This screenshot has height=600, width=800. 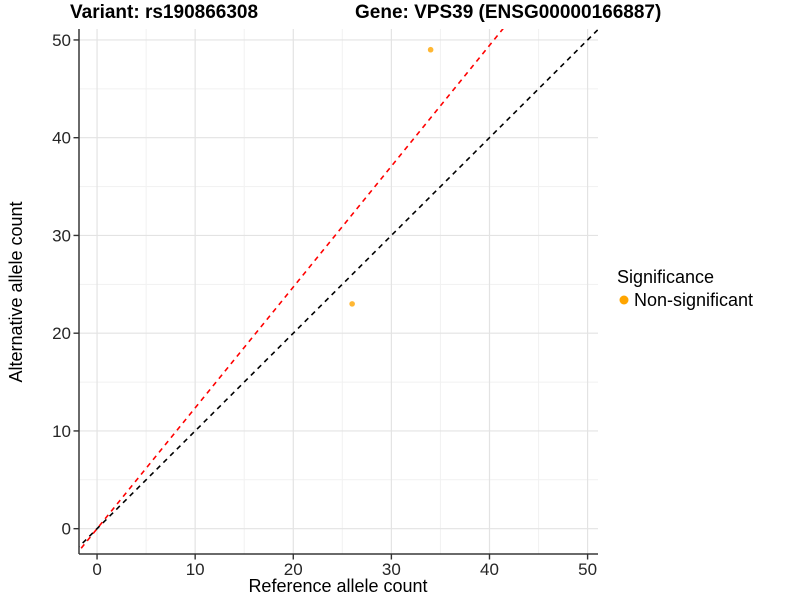 I want to click on legend-title: Significance, so click(x=665, y=277).